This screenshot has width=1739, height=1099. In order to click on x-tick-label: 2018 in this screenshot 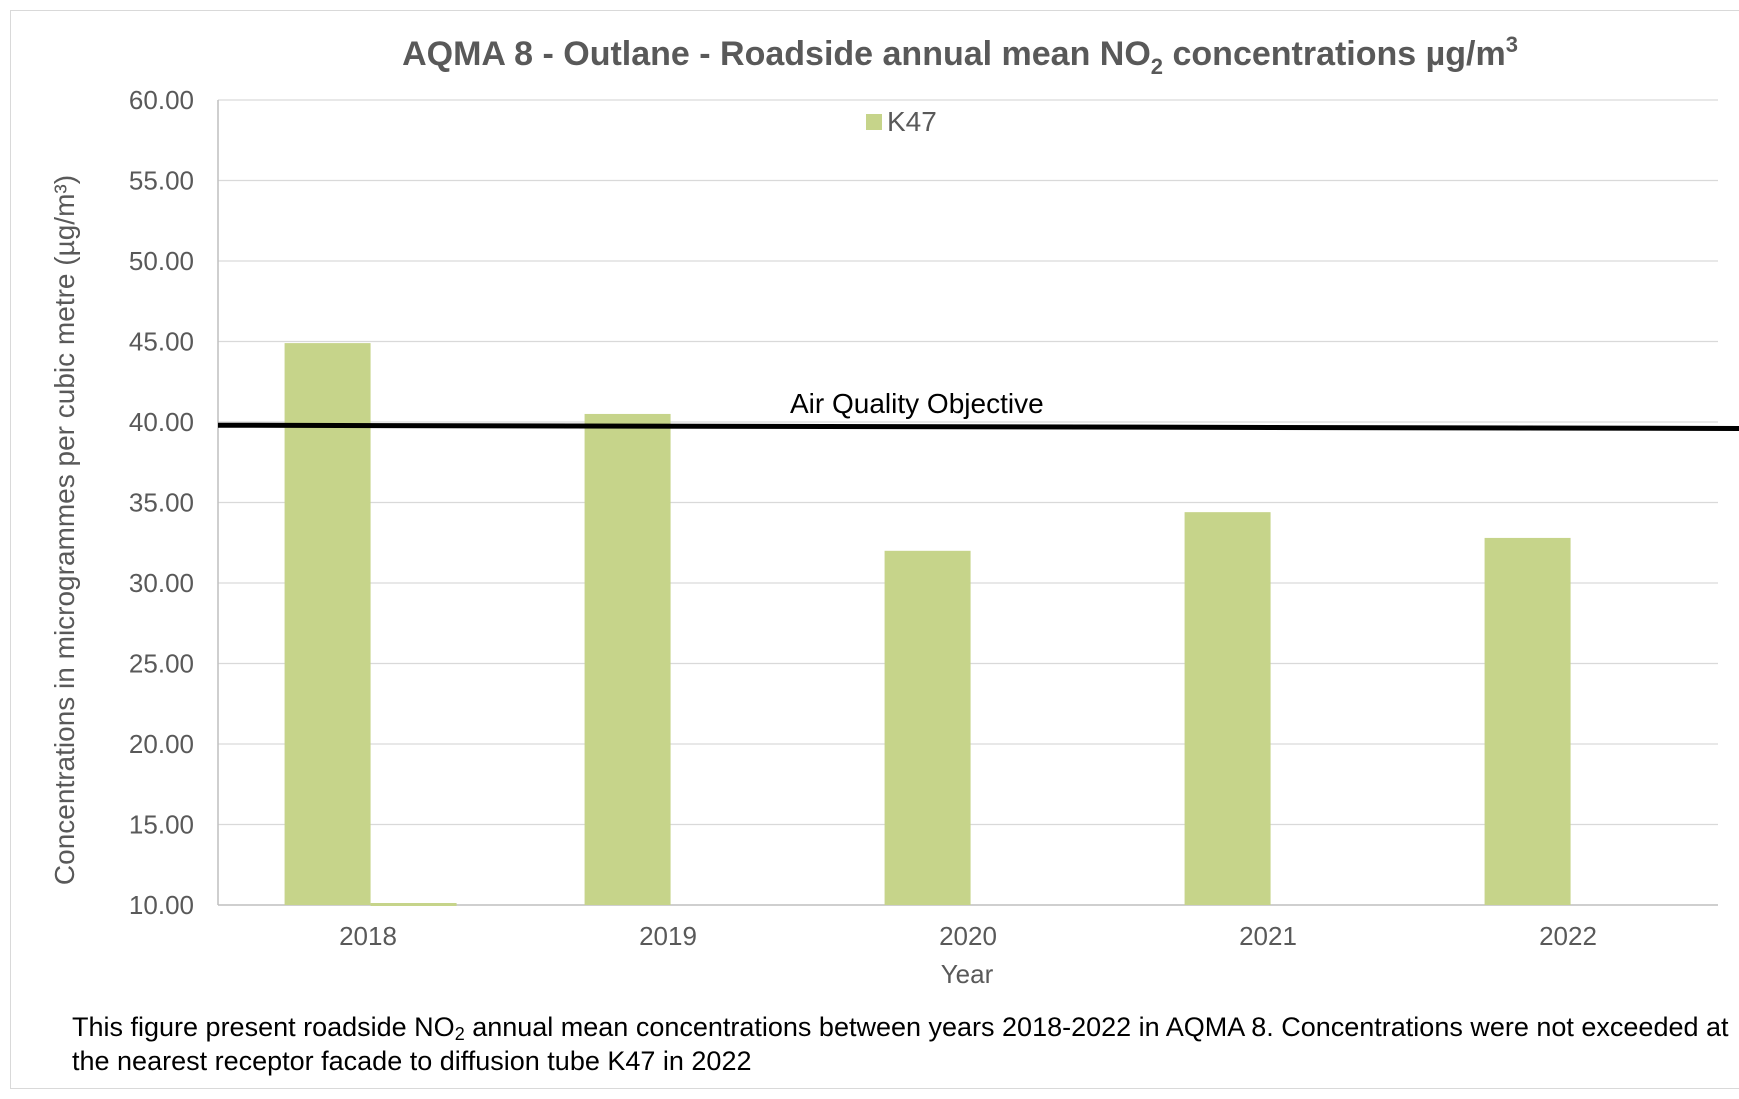, I will do `click(368, 936)`.